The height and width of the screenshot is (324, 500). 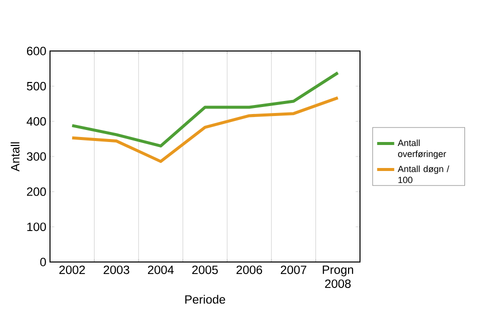 What do you see at coordinates (338, 277) in the screenshot?
I see `x-tick-label: Progn 2008` at bounding box center [338, 277].